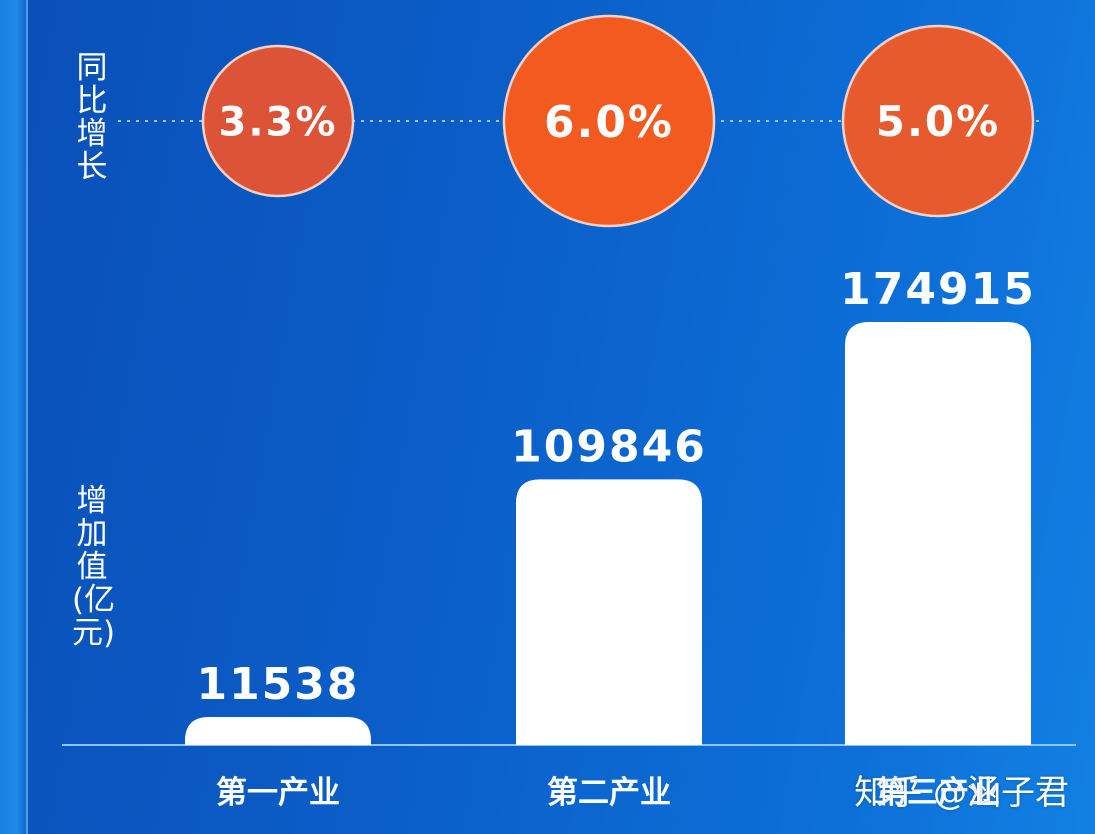 The width and height of the screenshot is (1095, 834). I want to click on bar-value-label-2: 109846, so click(609, 446).